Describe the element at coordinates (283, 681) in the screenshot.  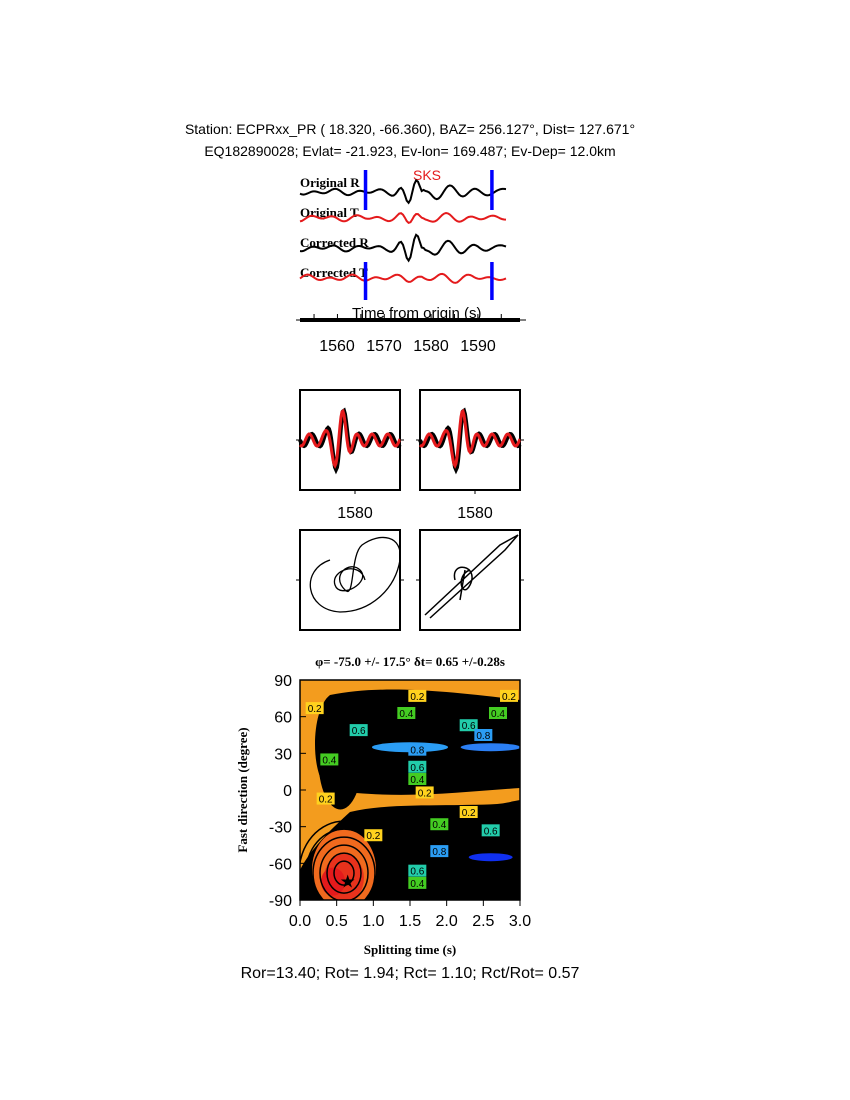
I see `y-tick-label: 90` at that location.